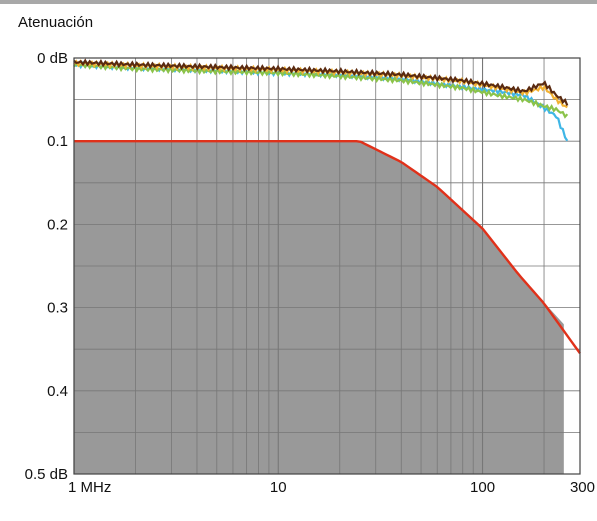  What do you see at coordinates (57, 308) in the screenshot?
I see `y-tick-label: 0.3` at bounding box center [57, 308].